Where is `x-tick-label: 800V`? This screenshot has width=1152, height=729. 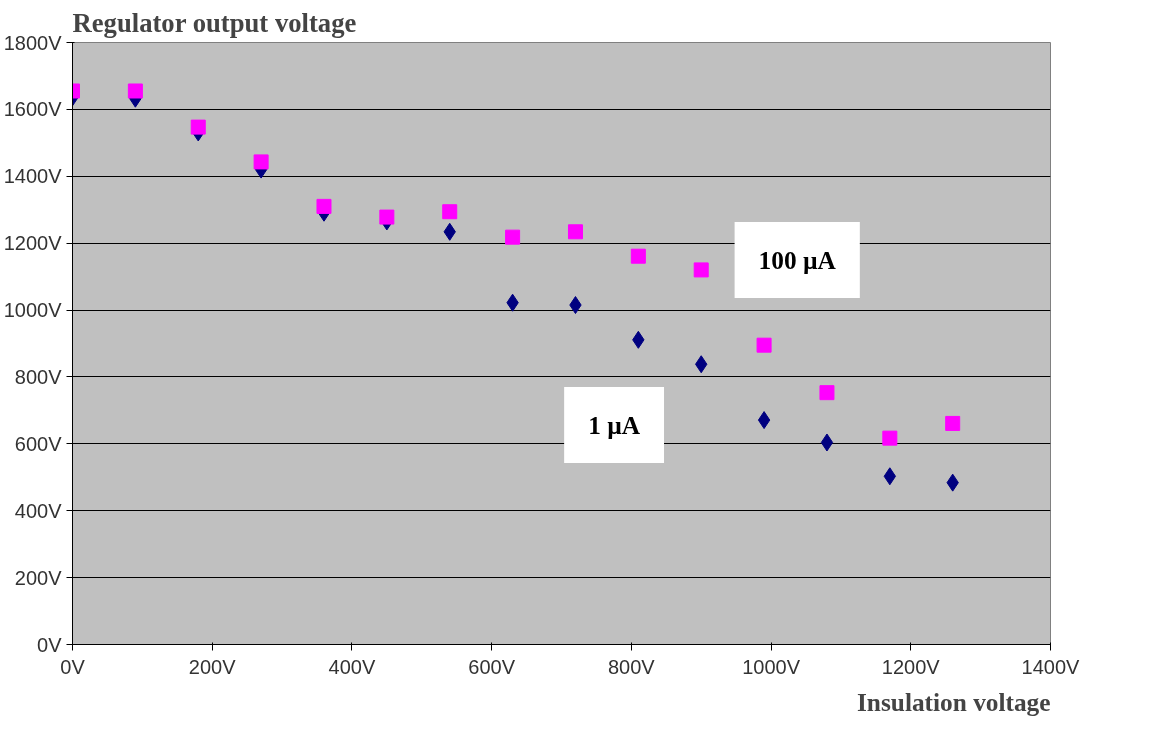
x-tick-label: 800V is located at coordinates (632, 666).